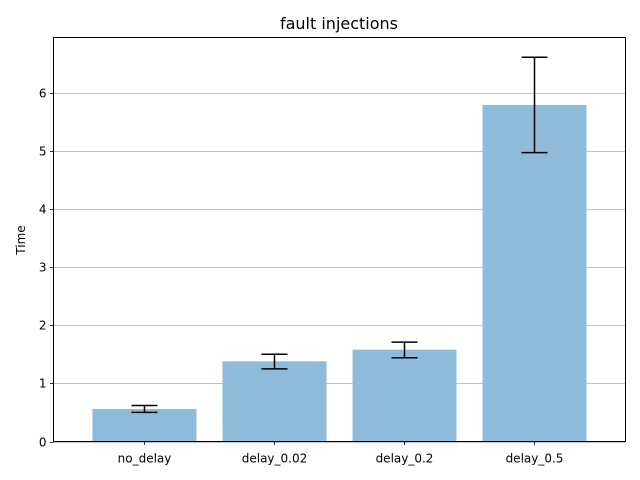  What do you see at coordinates (21, 240) in the screenshot?
I see `y-axis-label: Time` at bounding box center [21, 240].